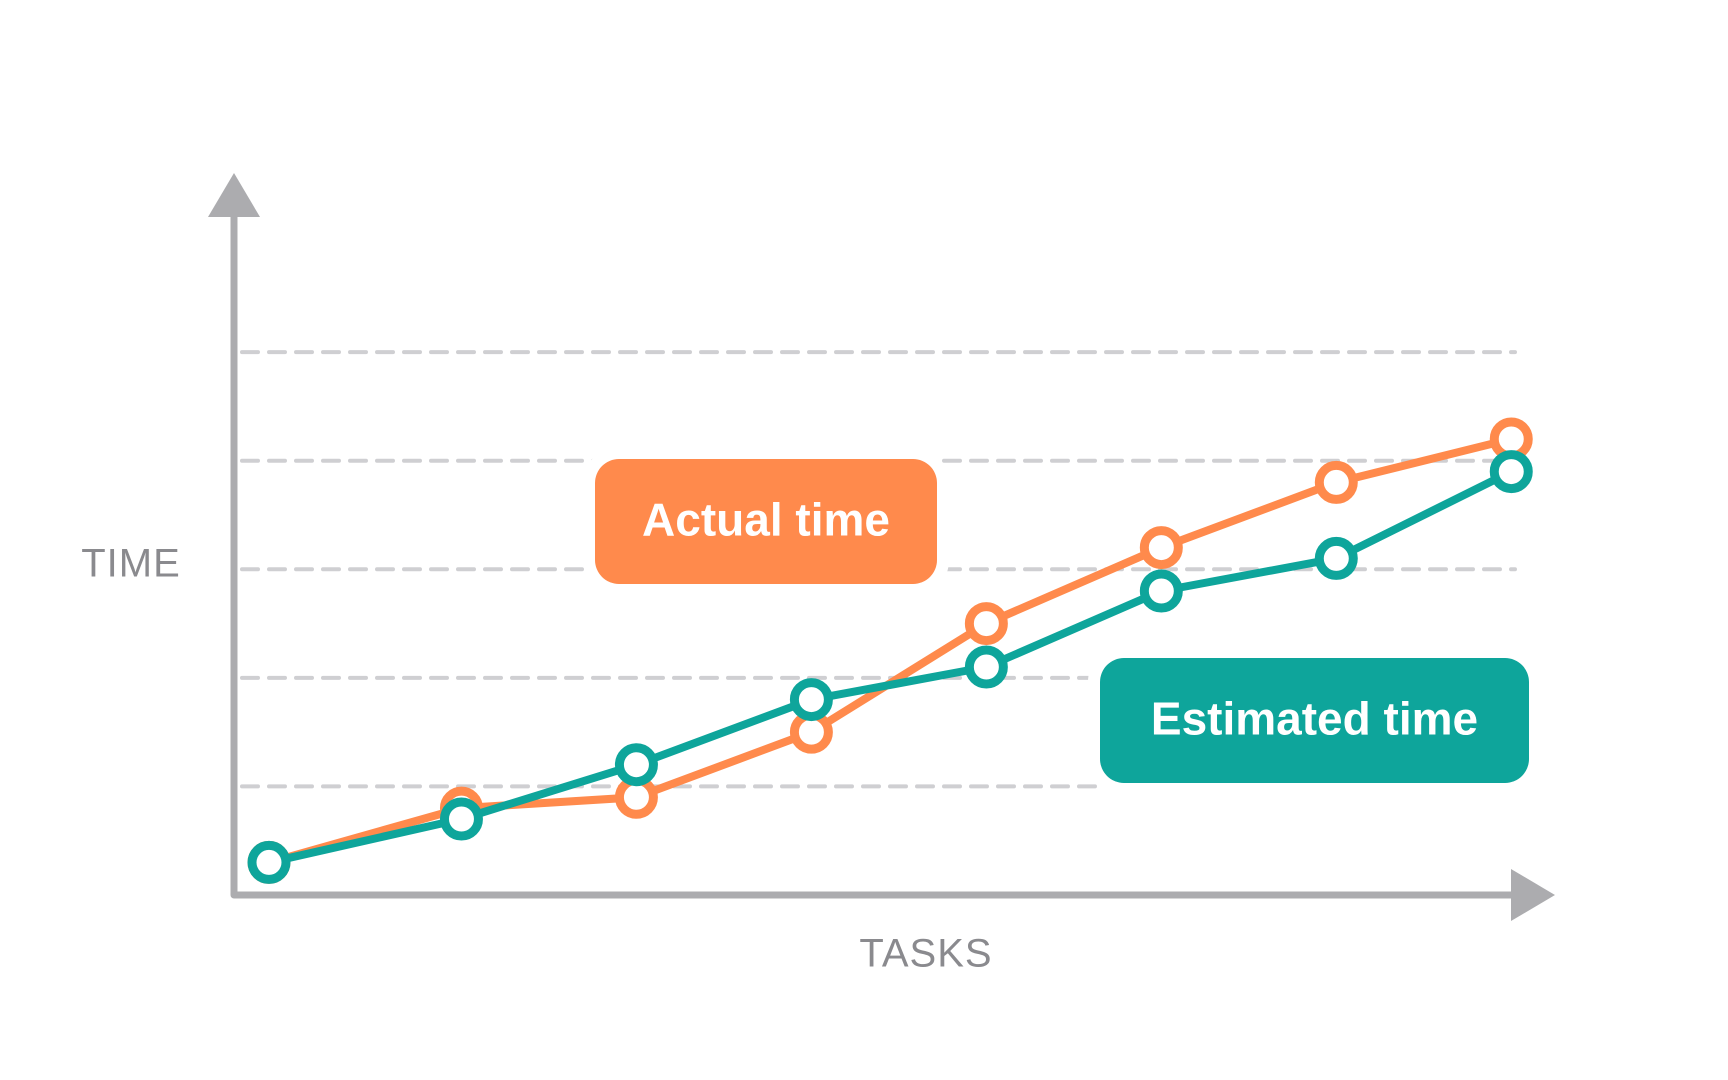  Describe the element at coordinates (131, 564) in the screenshot. I see `y-axis-title: TIME` at that location.